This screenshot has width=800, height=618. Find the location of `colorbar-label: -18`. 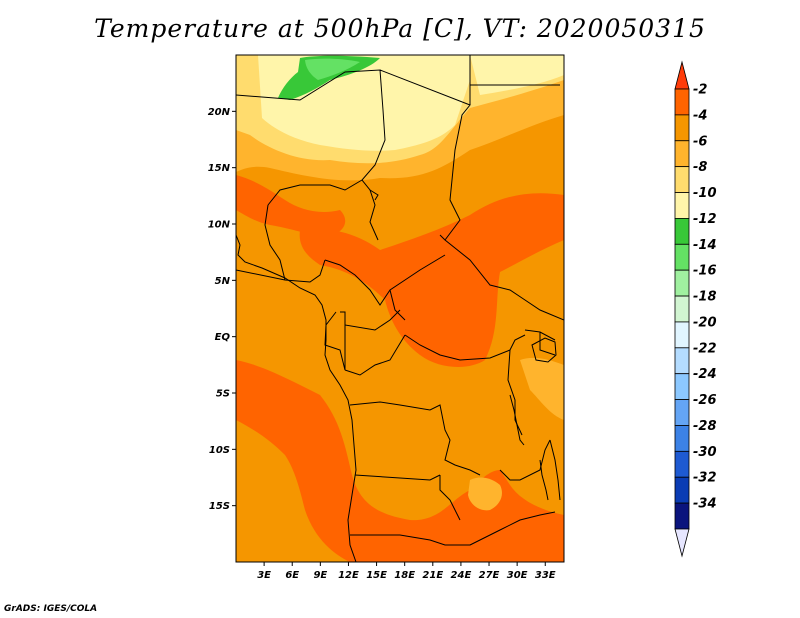

colorbar-label: -18 is located at coordinates (705, 297).